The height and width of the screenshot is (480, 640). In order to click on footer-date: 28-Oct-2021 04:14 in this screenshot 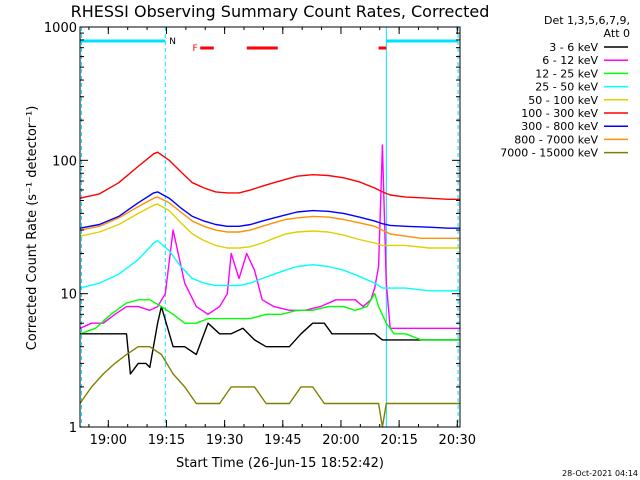, I will do `click(600, 473)`.